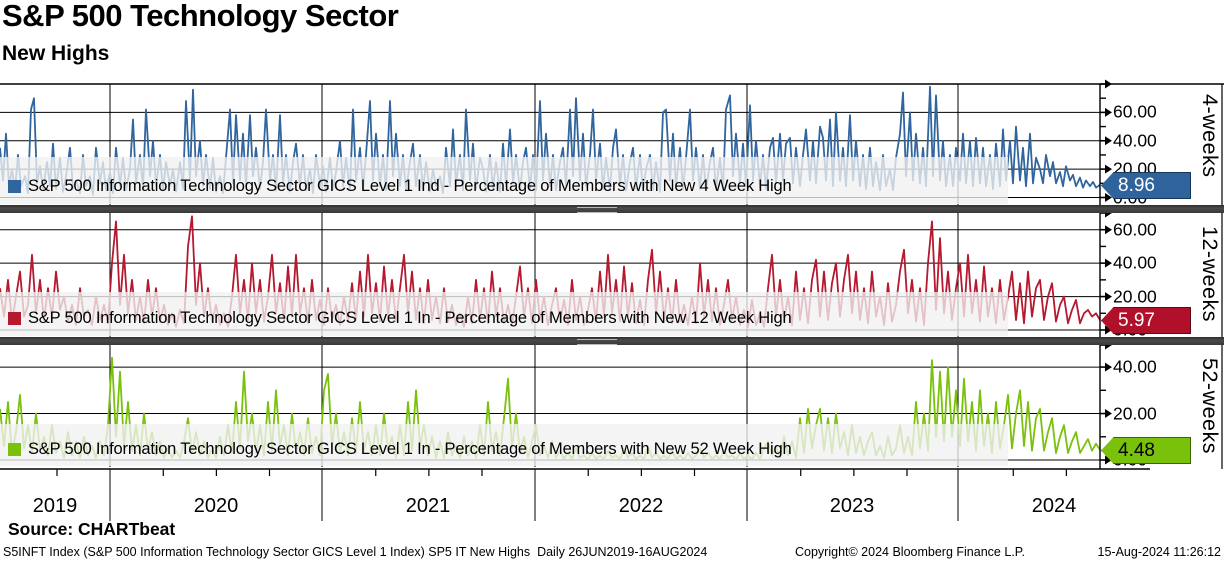 This screenshot has height=566, width=1224. What do you see at coordinates (14, 186) in the screenshot?
I see `legend-marker-4w-icon` at bounding box center [14, 186].